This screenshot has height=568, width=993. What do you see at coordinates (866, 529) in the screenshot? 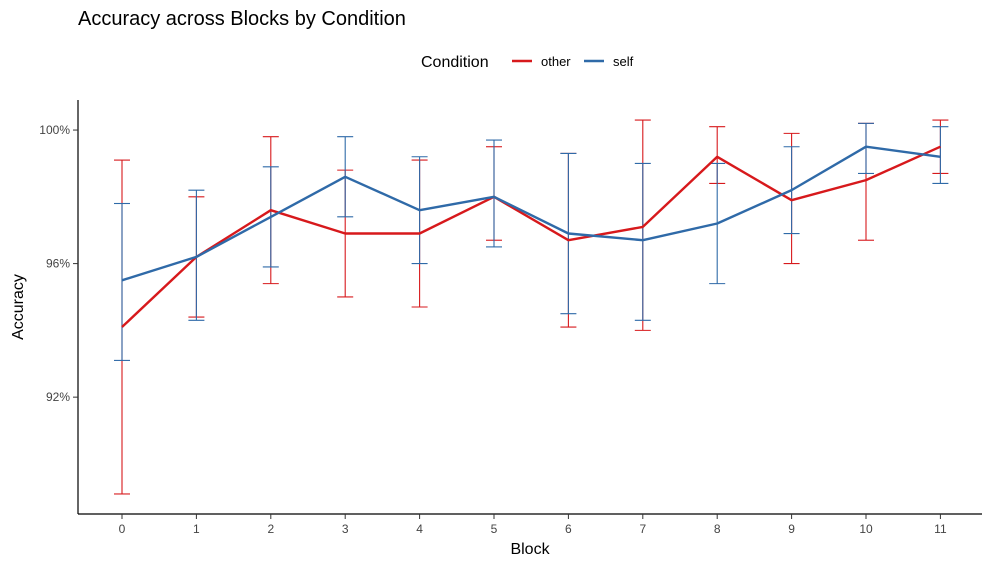
I see `x-tick-label: 10` at bounding box center [866, 529].